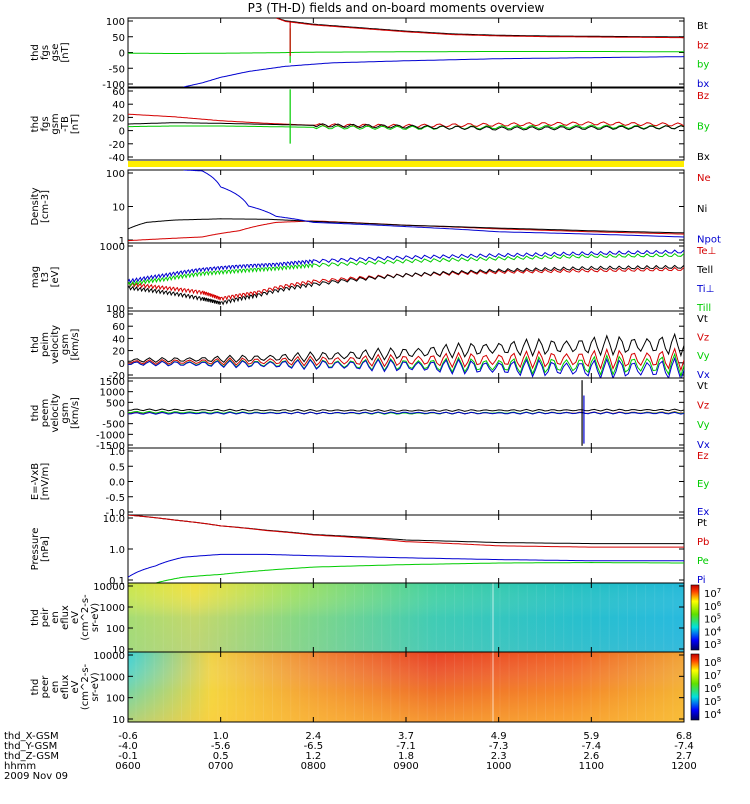 The image size is (750, 804). I want to click on series-line-Pe, so click(419, 572).